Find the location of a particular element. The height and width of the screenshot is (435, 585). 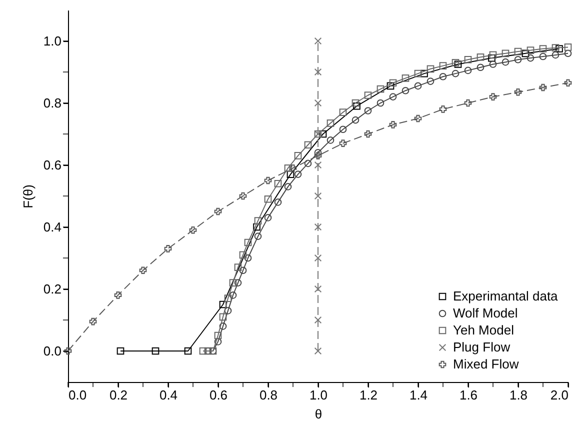

legend-label: Experimantal data is located at coordinates (506, 296).